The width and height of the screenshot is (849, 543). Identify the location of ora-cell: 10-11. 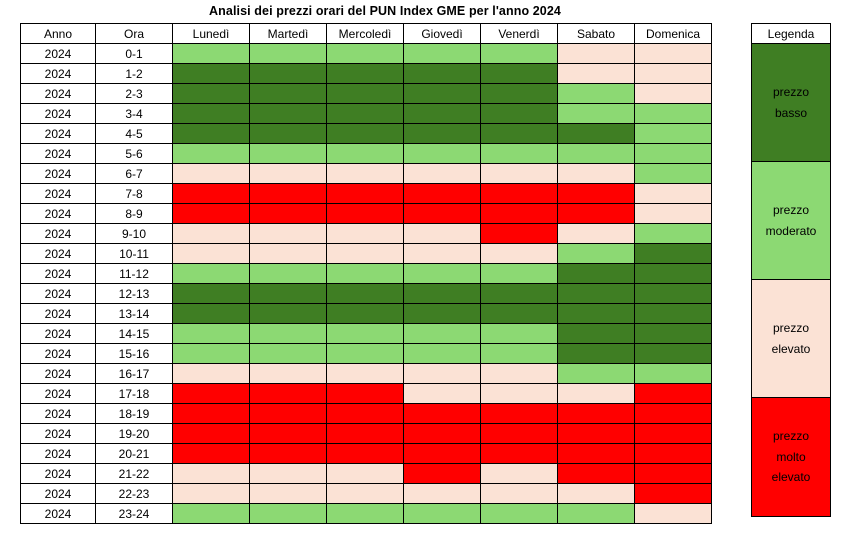
(134, 253).